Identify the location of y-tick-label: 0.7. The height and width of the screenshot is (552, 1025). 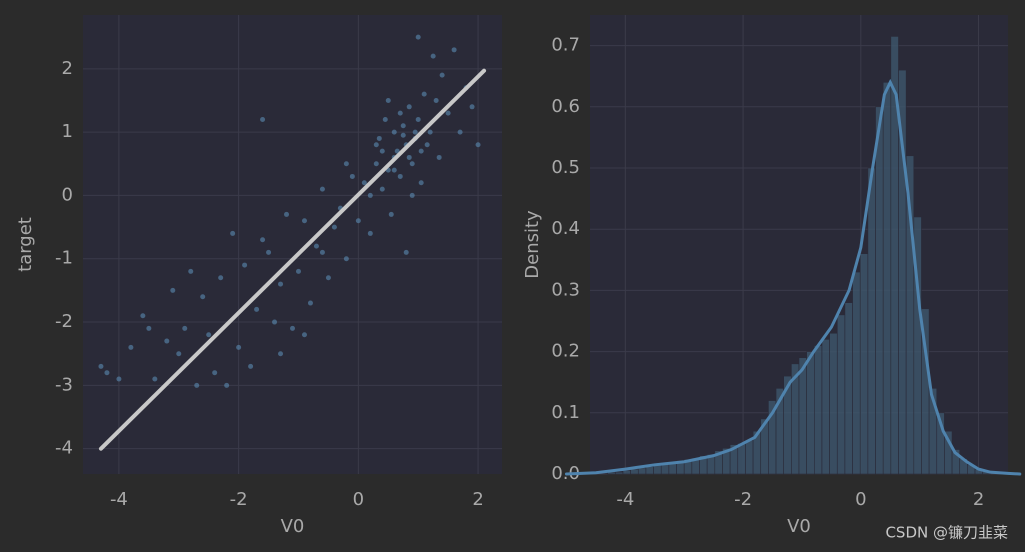
(565, 45).